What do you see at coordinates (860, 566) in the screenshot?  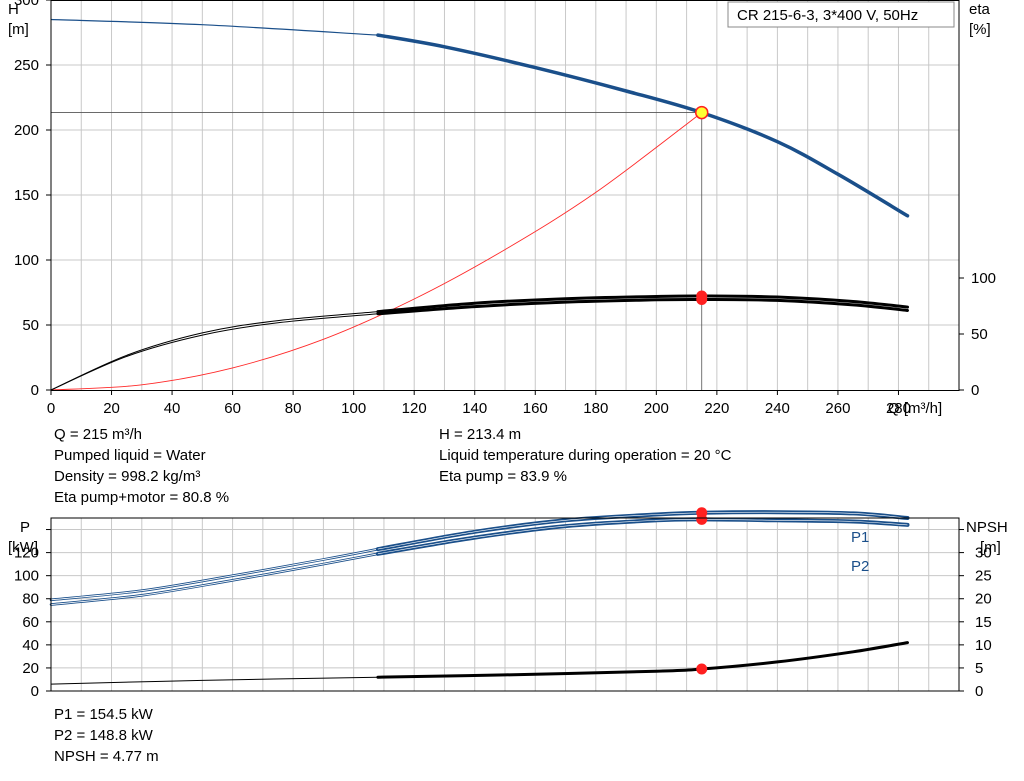 I see `p2-curve-label: P2` at bounding box center [860, 566].